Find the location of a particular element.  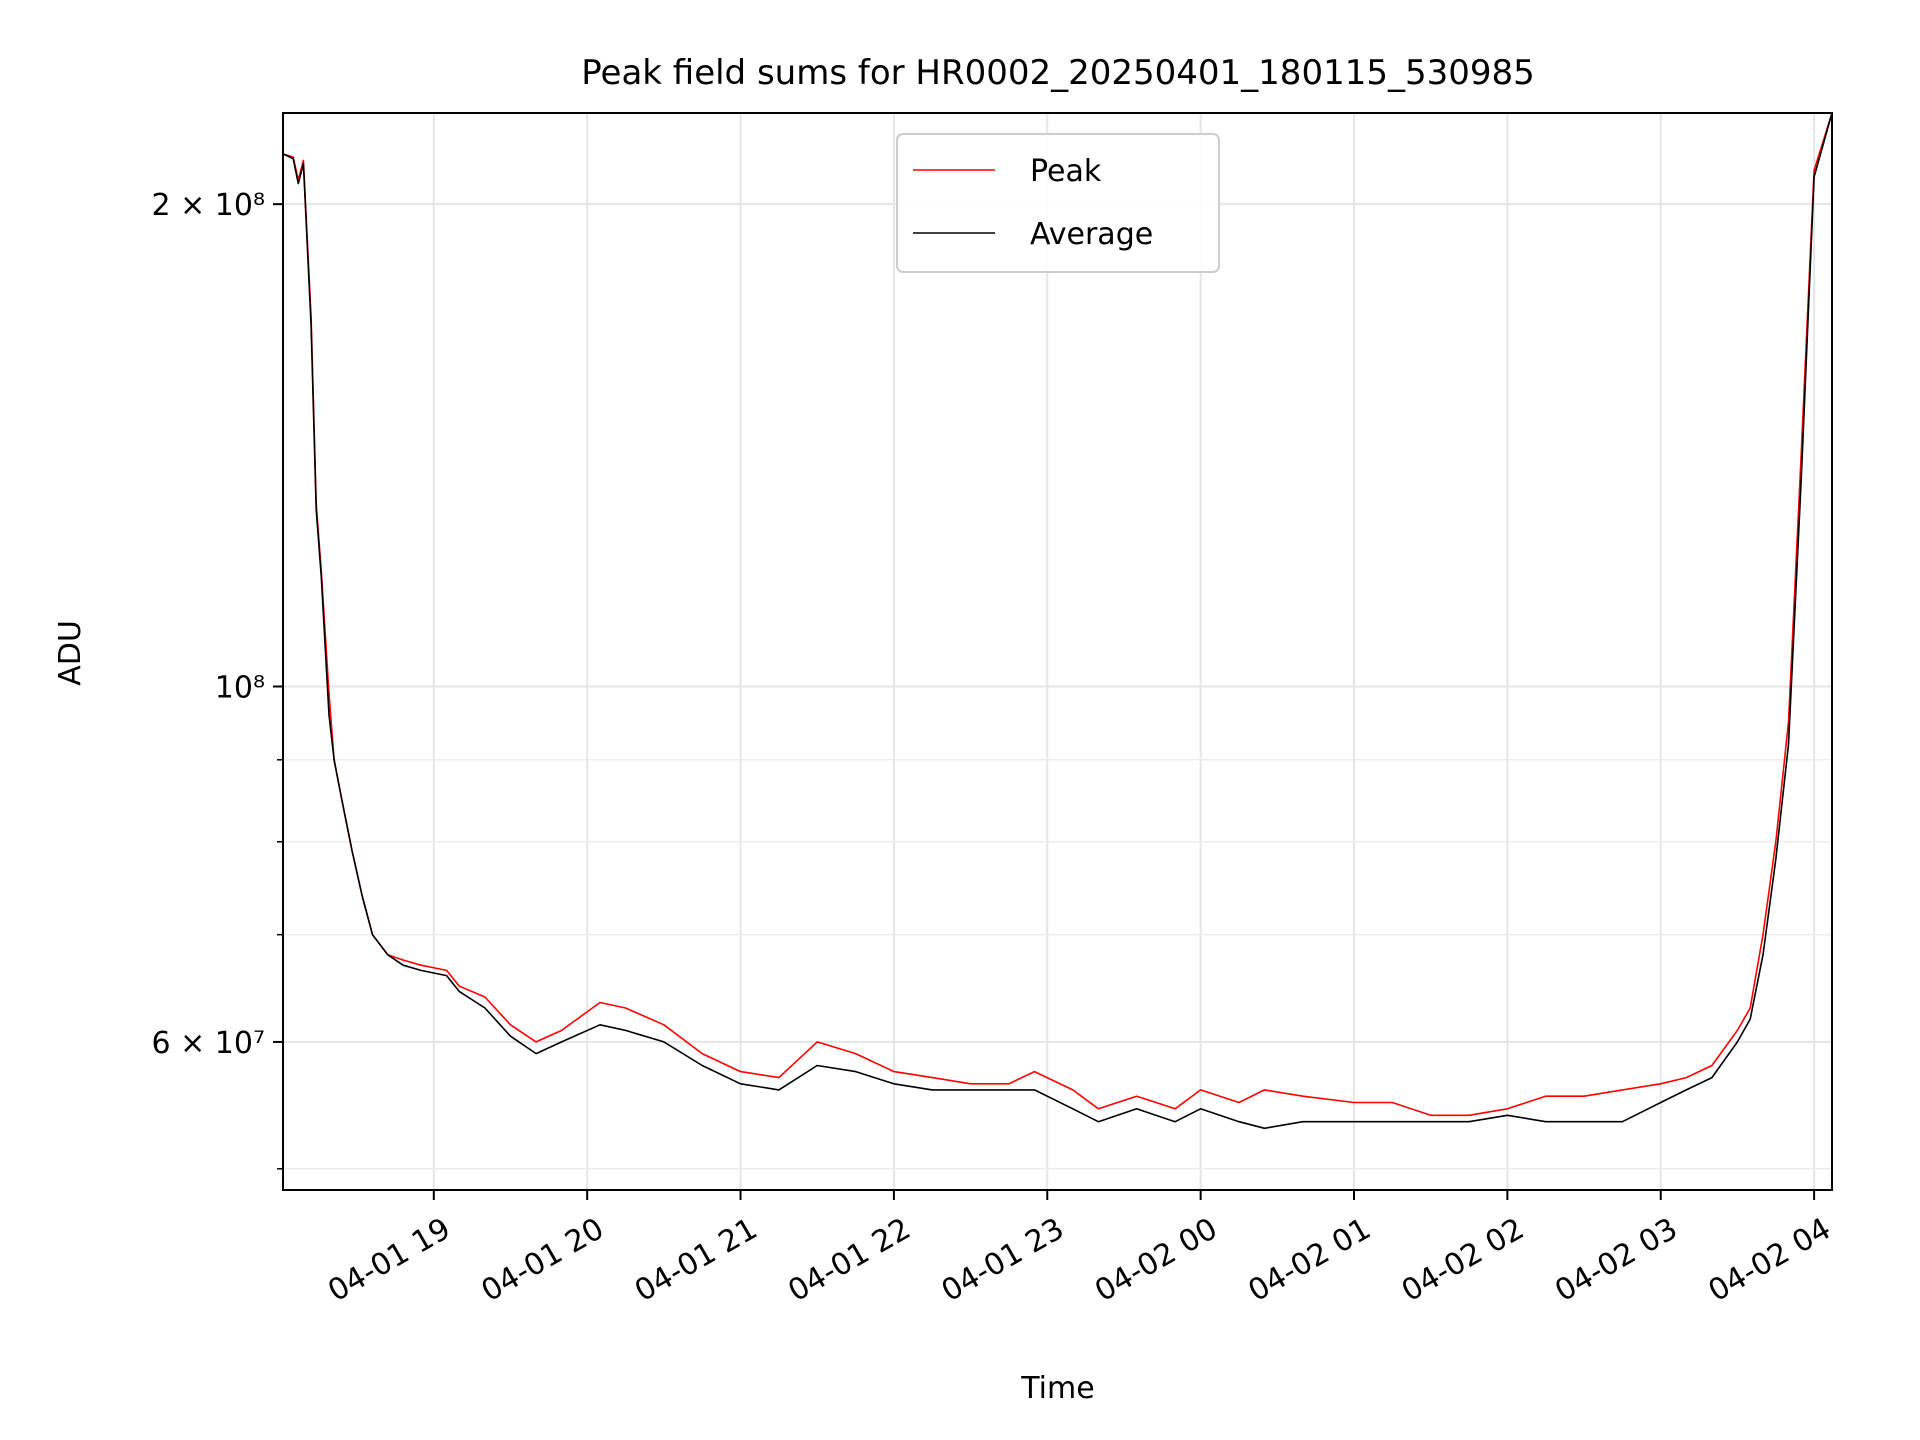

legend-label-peak: Peak is located at coordinates (1066, 171).